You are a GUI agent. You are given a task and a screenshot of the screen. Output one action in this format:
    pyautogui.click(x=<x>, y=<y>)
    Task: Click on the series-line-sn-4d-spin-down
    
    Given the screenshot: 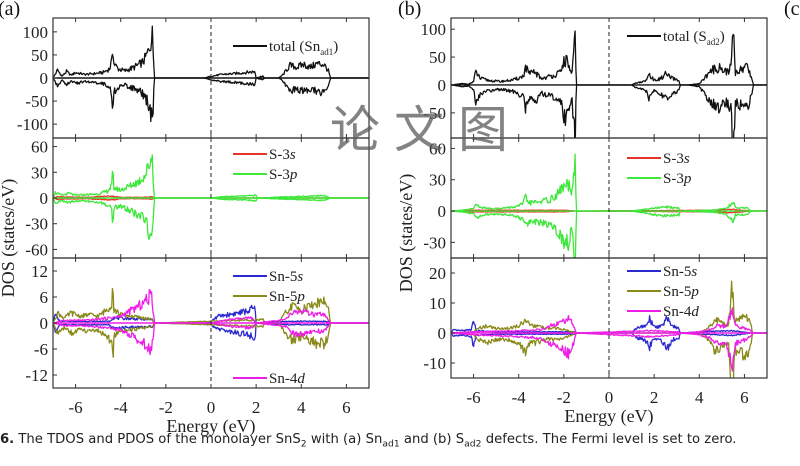 What is the action you would take?
    pyautogui.click(x=609, y=352)
    